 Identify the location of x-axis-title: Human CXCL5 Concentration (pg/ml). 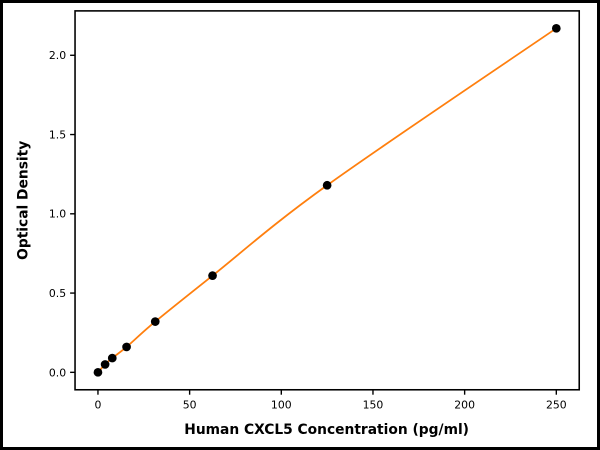
(326, 430).